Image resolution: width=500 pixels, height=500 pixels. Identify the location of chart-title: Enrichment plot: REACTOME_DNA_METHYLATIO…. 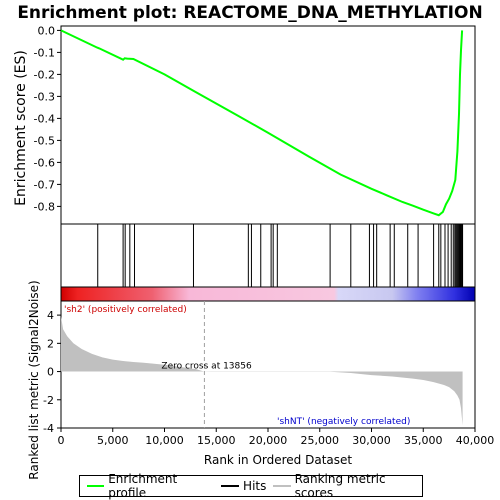
(249, 13).